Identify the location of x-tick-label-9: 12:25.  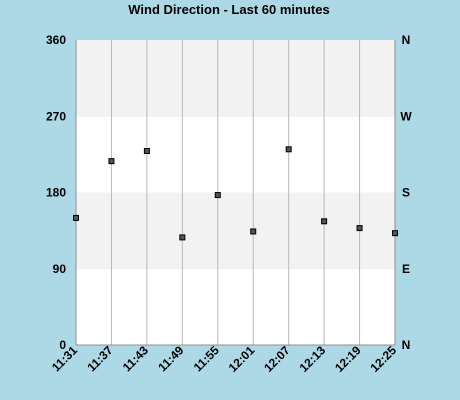
(384, 359).